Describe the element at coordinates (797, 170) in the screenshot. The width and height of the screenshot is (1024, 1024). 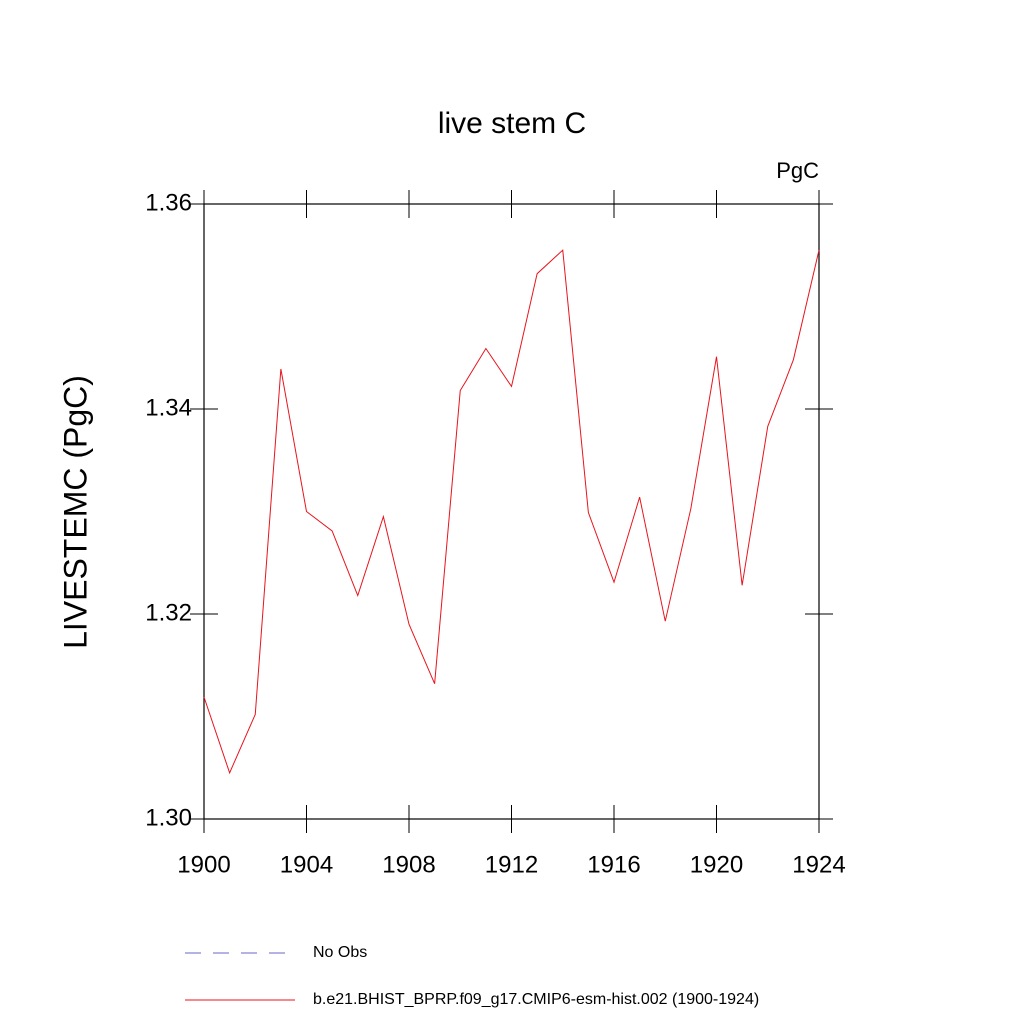
I see `units-label: PgC` at that location.